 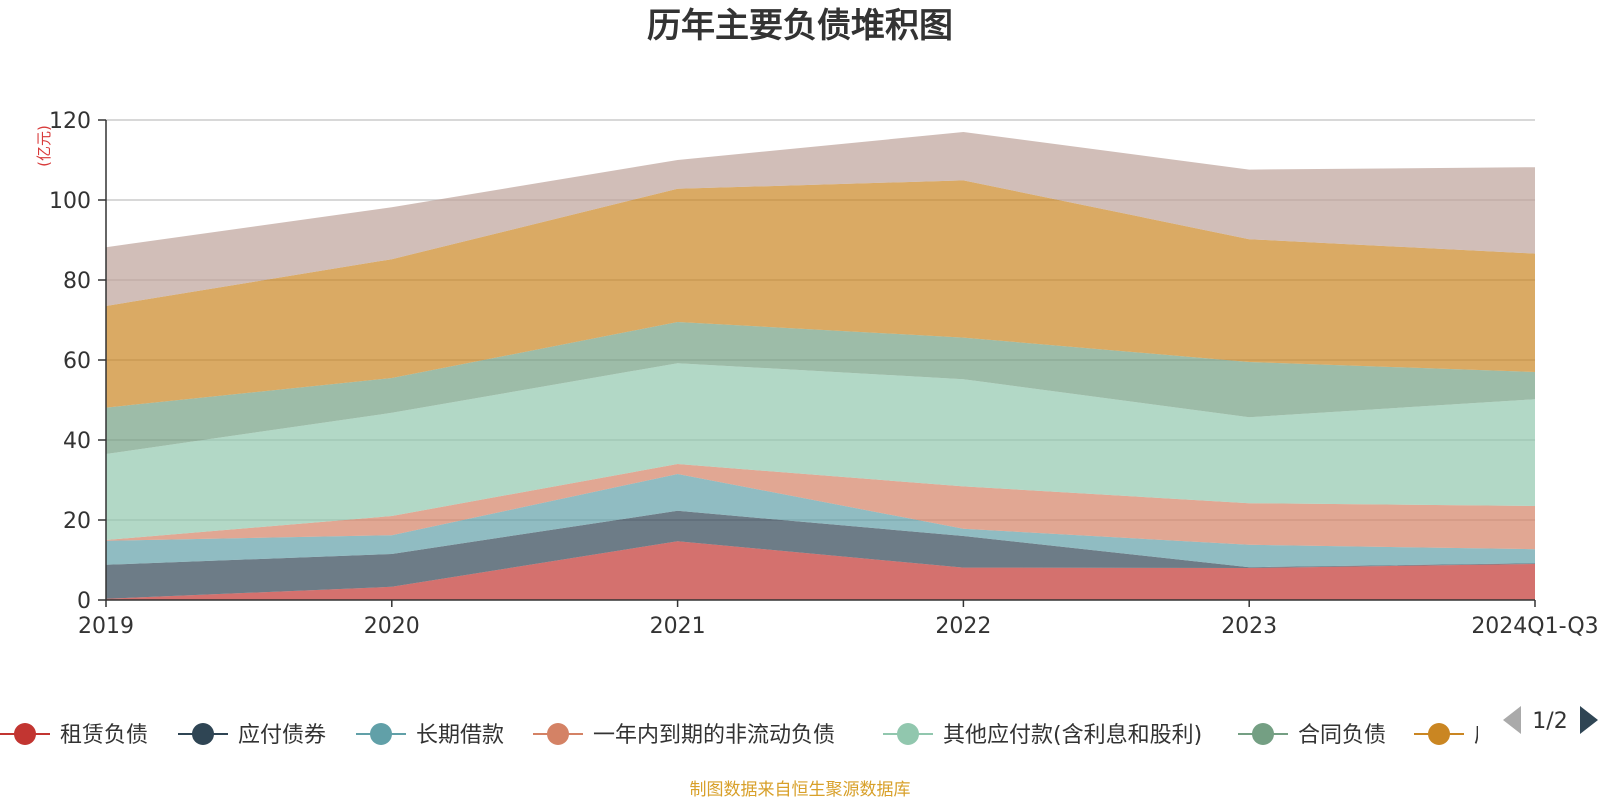 I want to click on legend-item: 一年内到期的非流动负债, so click(x=684, y=735).